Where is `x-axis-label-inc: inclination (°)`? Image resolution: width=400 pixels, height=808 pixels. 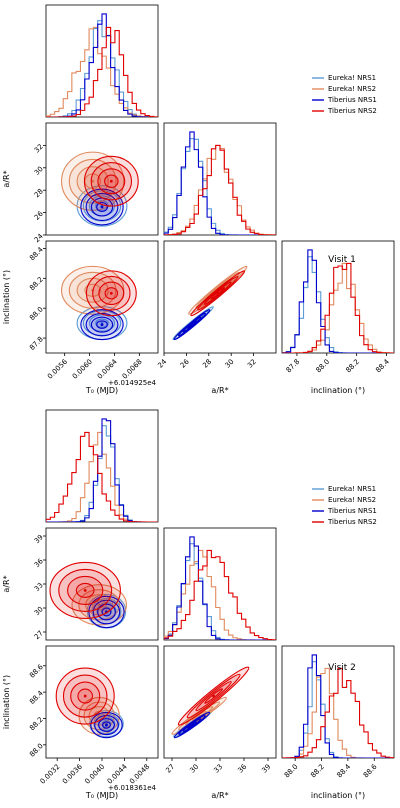
x-axis-label-inc: inclination (°) is located at coordinates (338, 795).